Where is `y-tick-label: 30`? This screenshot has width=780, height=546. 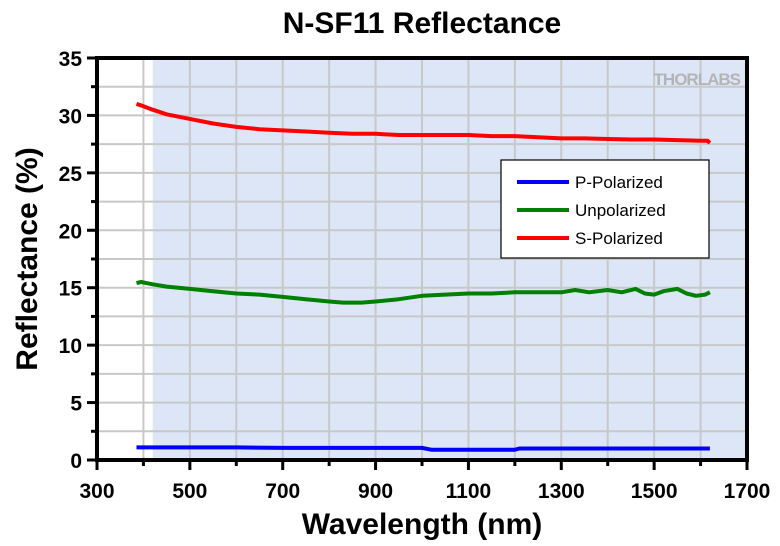 y-tick-label: 30 is located at coordinates (70, 116).